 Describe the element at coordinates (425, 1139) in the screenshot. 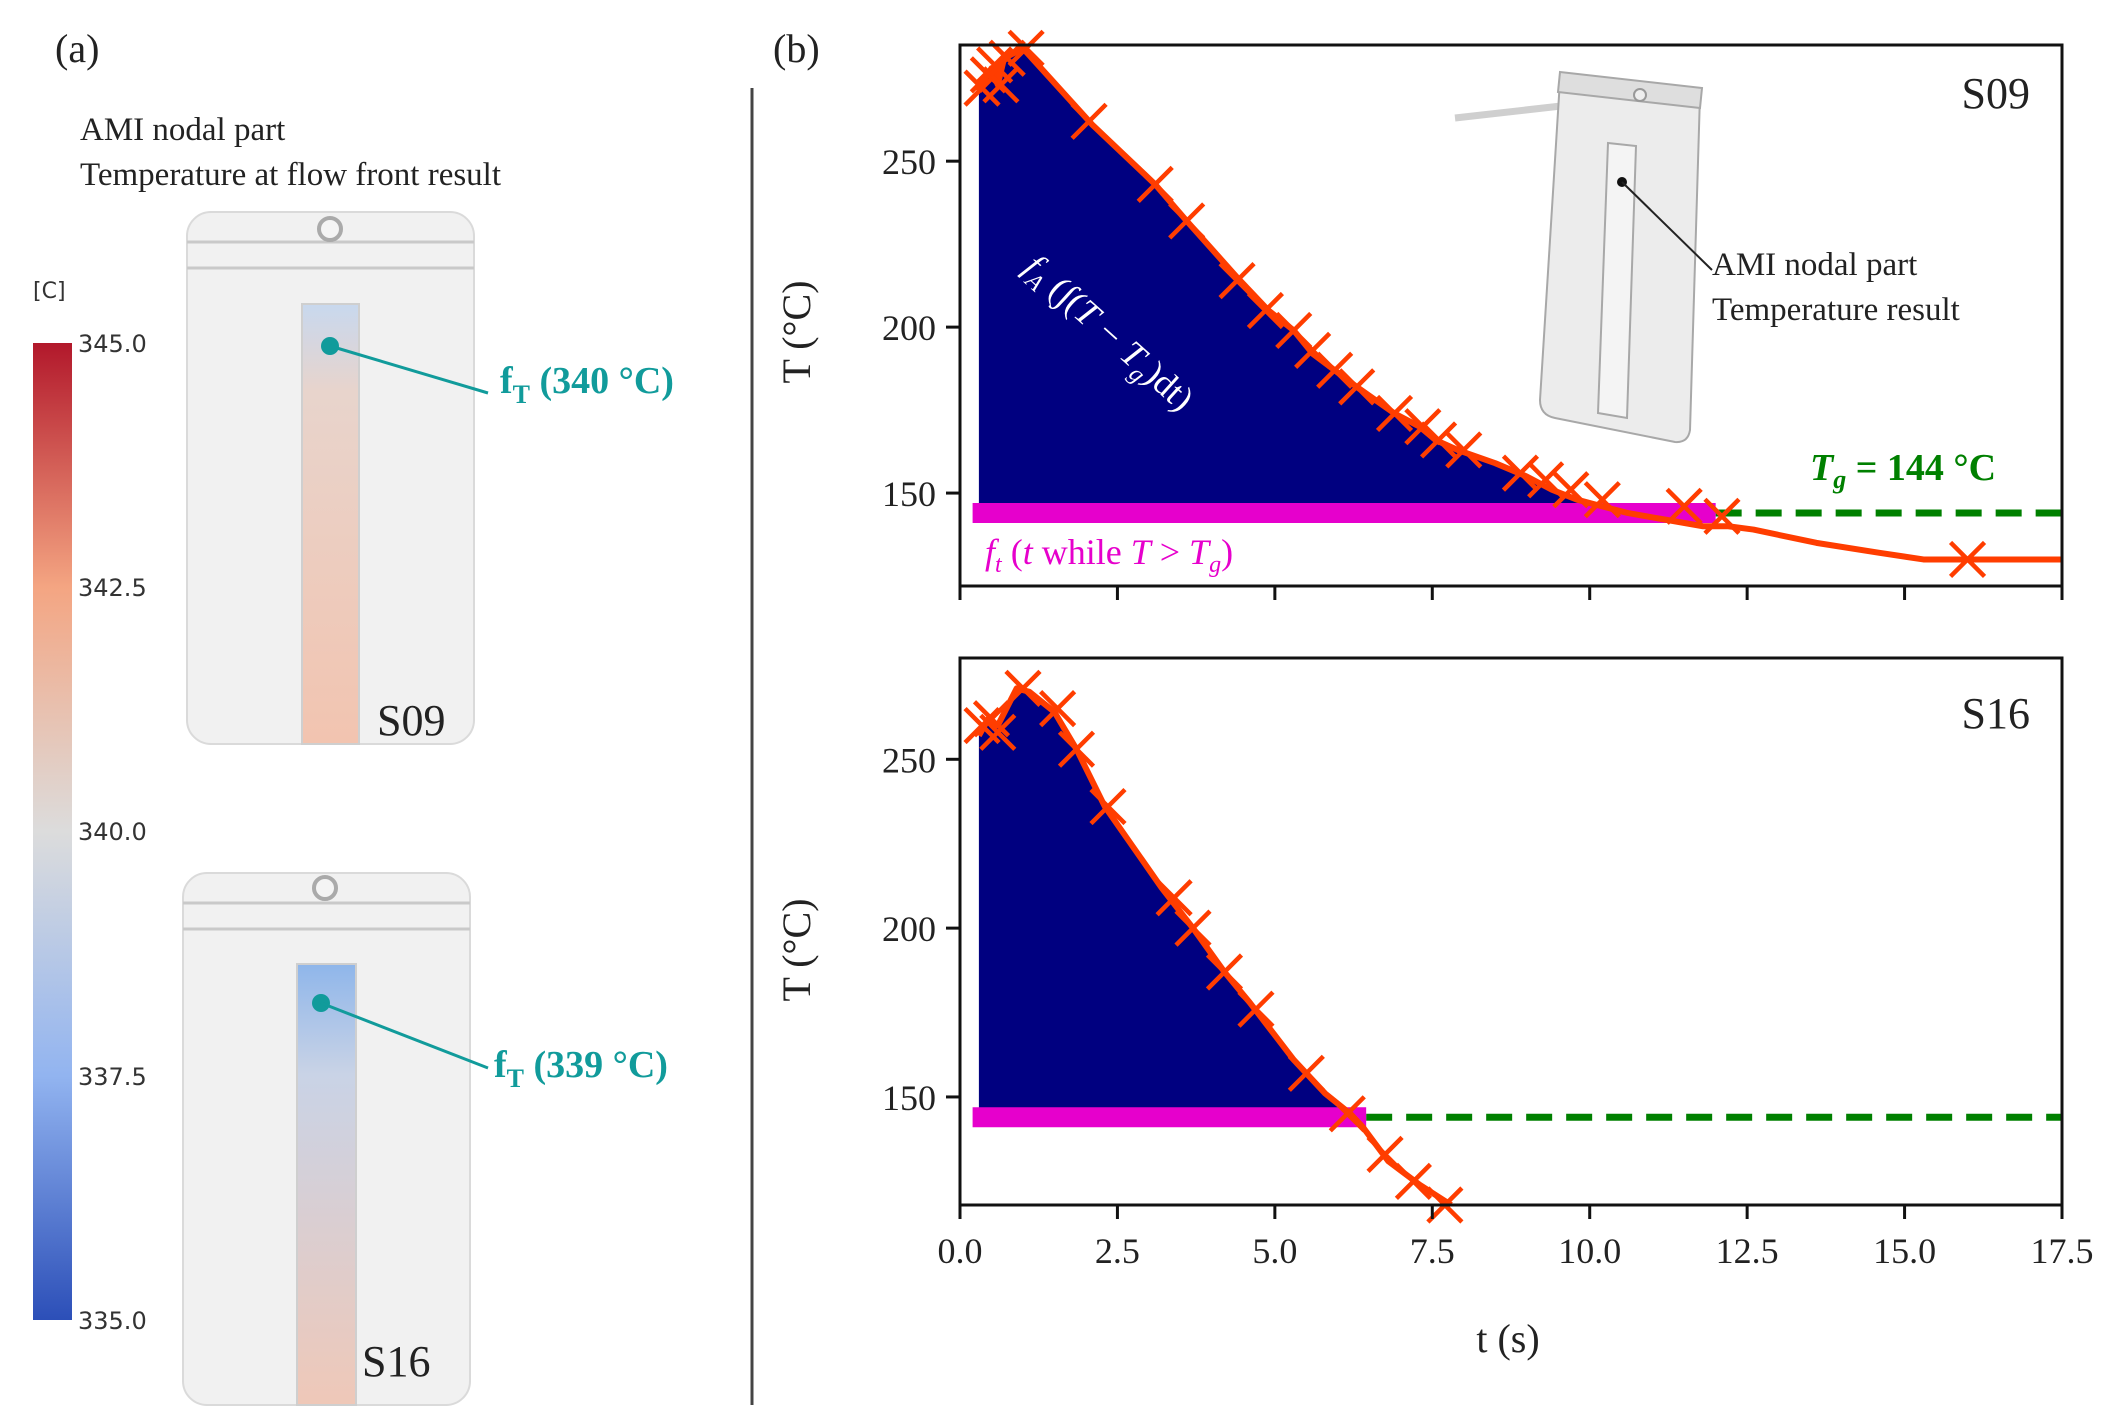

I see `part-s16: fT (339 °C) S16` at that location.